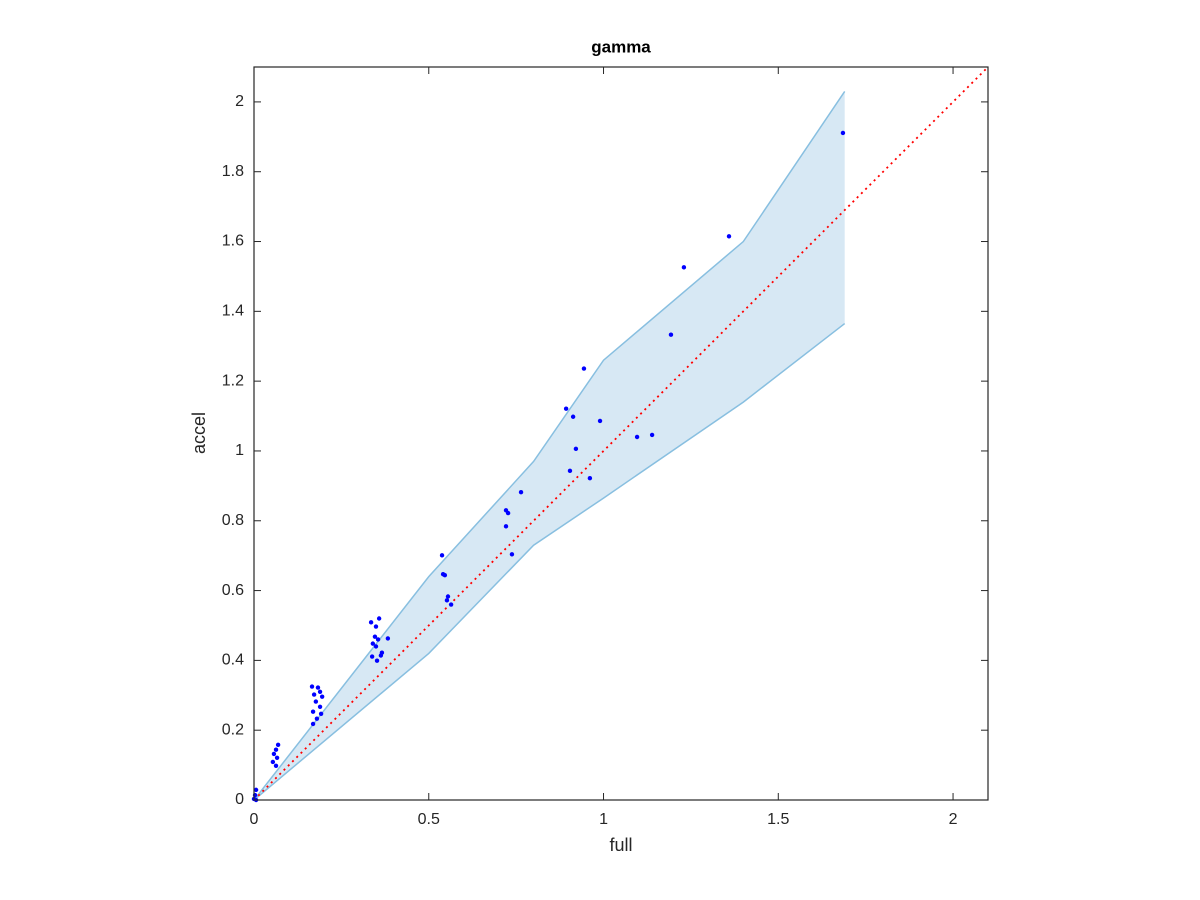 The width and height of the screenshot is (1200, 900). What do you see at coordinates (429, 819) in the screenshot?
I see `x-tick-label: 0.5` at bounding box center [429, 819].